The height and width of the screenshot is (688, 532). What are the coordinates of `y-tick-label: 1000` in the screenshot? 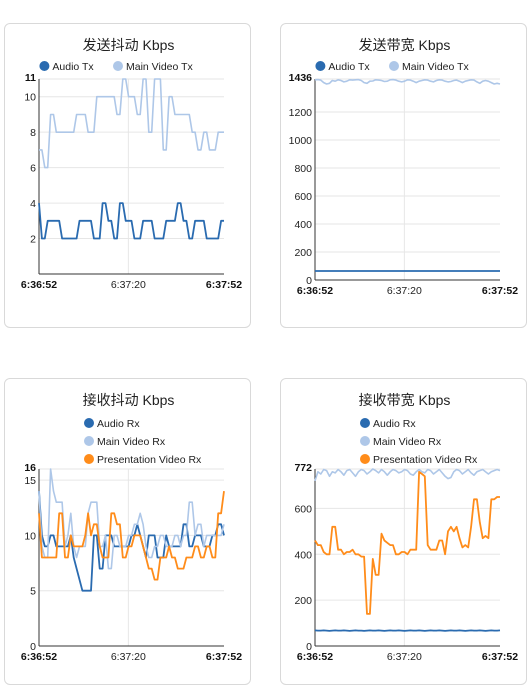 It's located at (301, 141).